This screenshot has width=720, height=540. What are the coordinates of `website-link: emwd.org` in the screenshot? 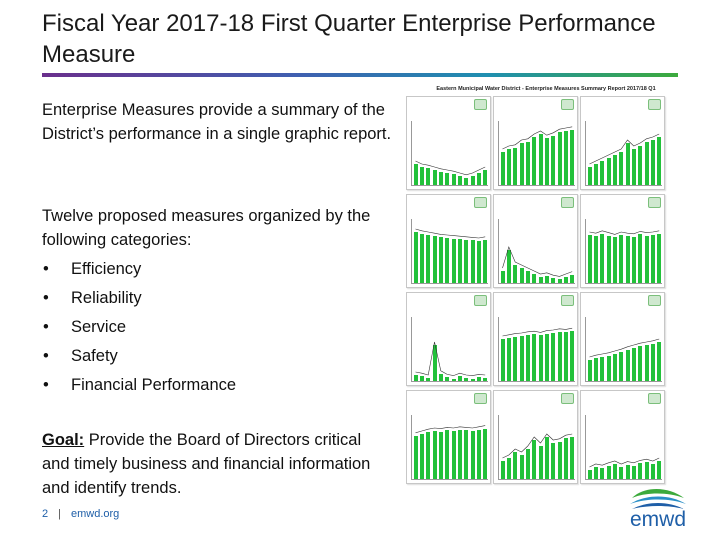 It's located at (95, 514).